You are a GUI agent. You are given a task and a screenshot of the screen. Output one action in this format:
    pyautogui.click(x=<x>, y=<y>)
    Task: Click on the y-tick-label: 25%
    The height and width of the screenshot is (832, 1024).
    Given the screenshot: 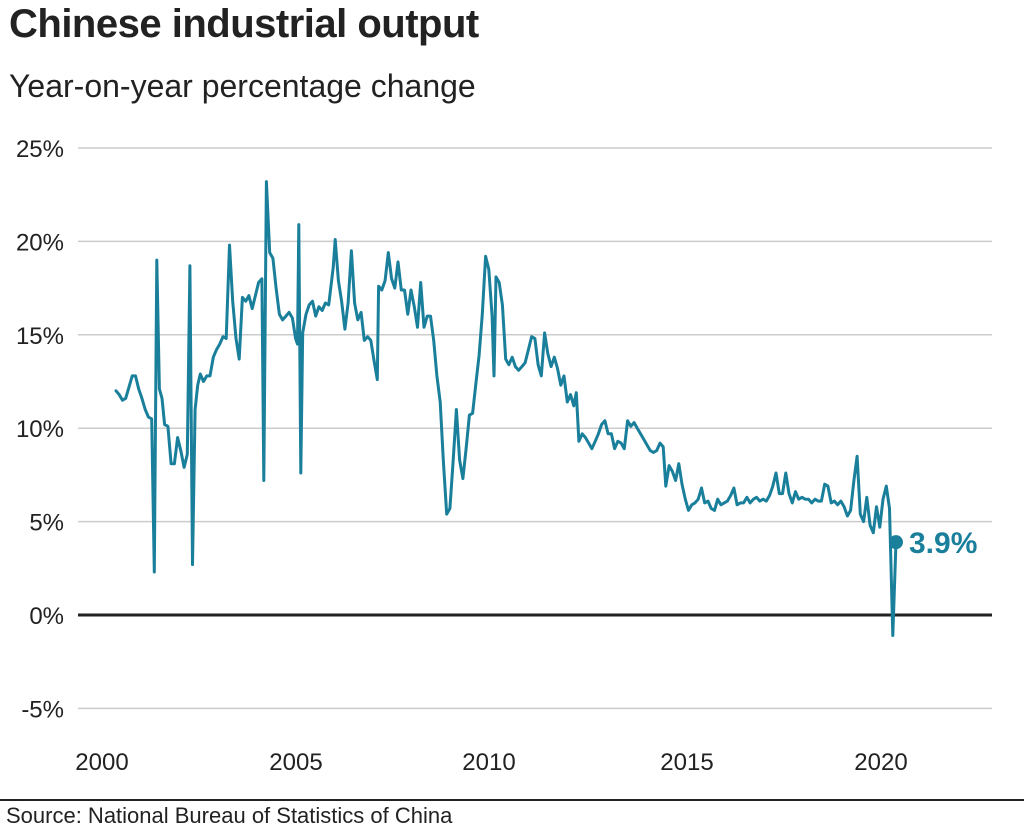 What is the action you would take?
    pyautogui.click(x=40, y=149)
    